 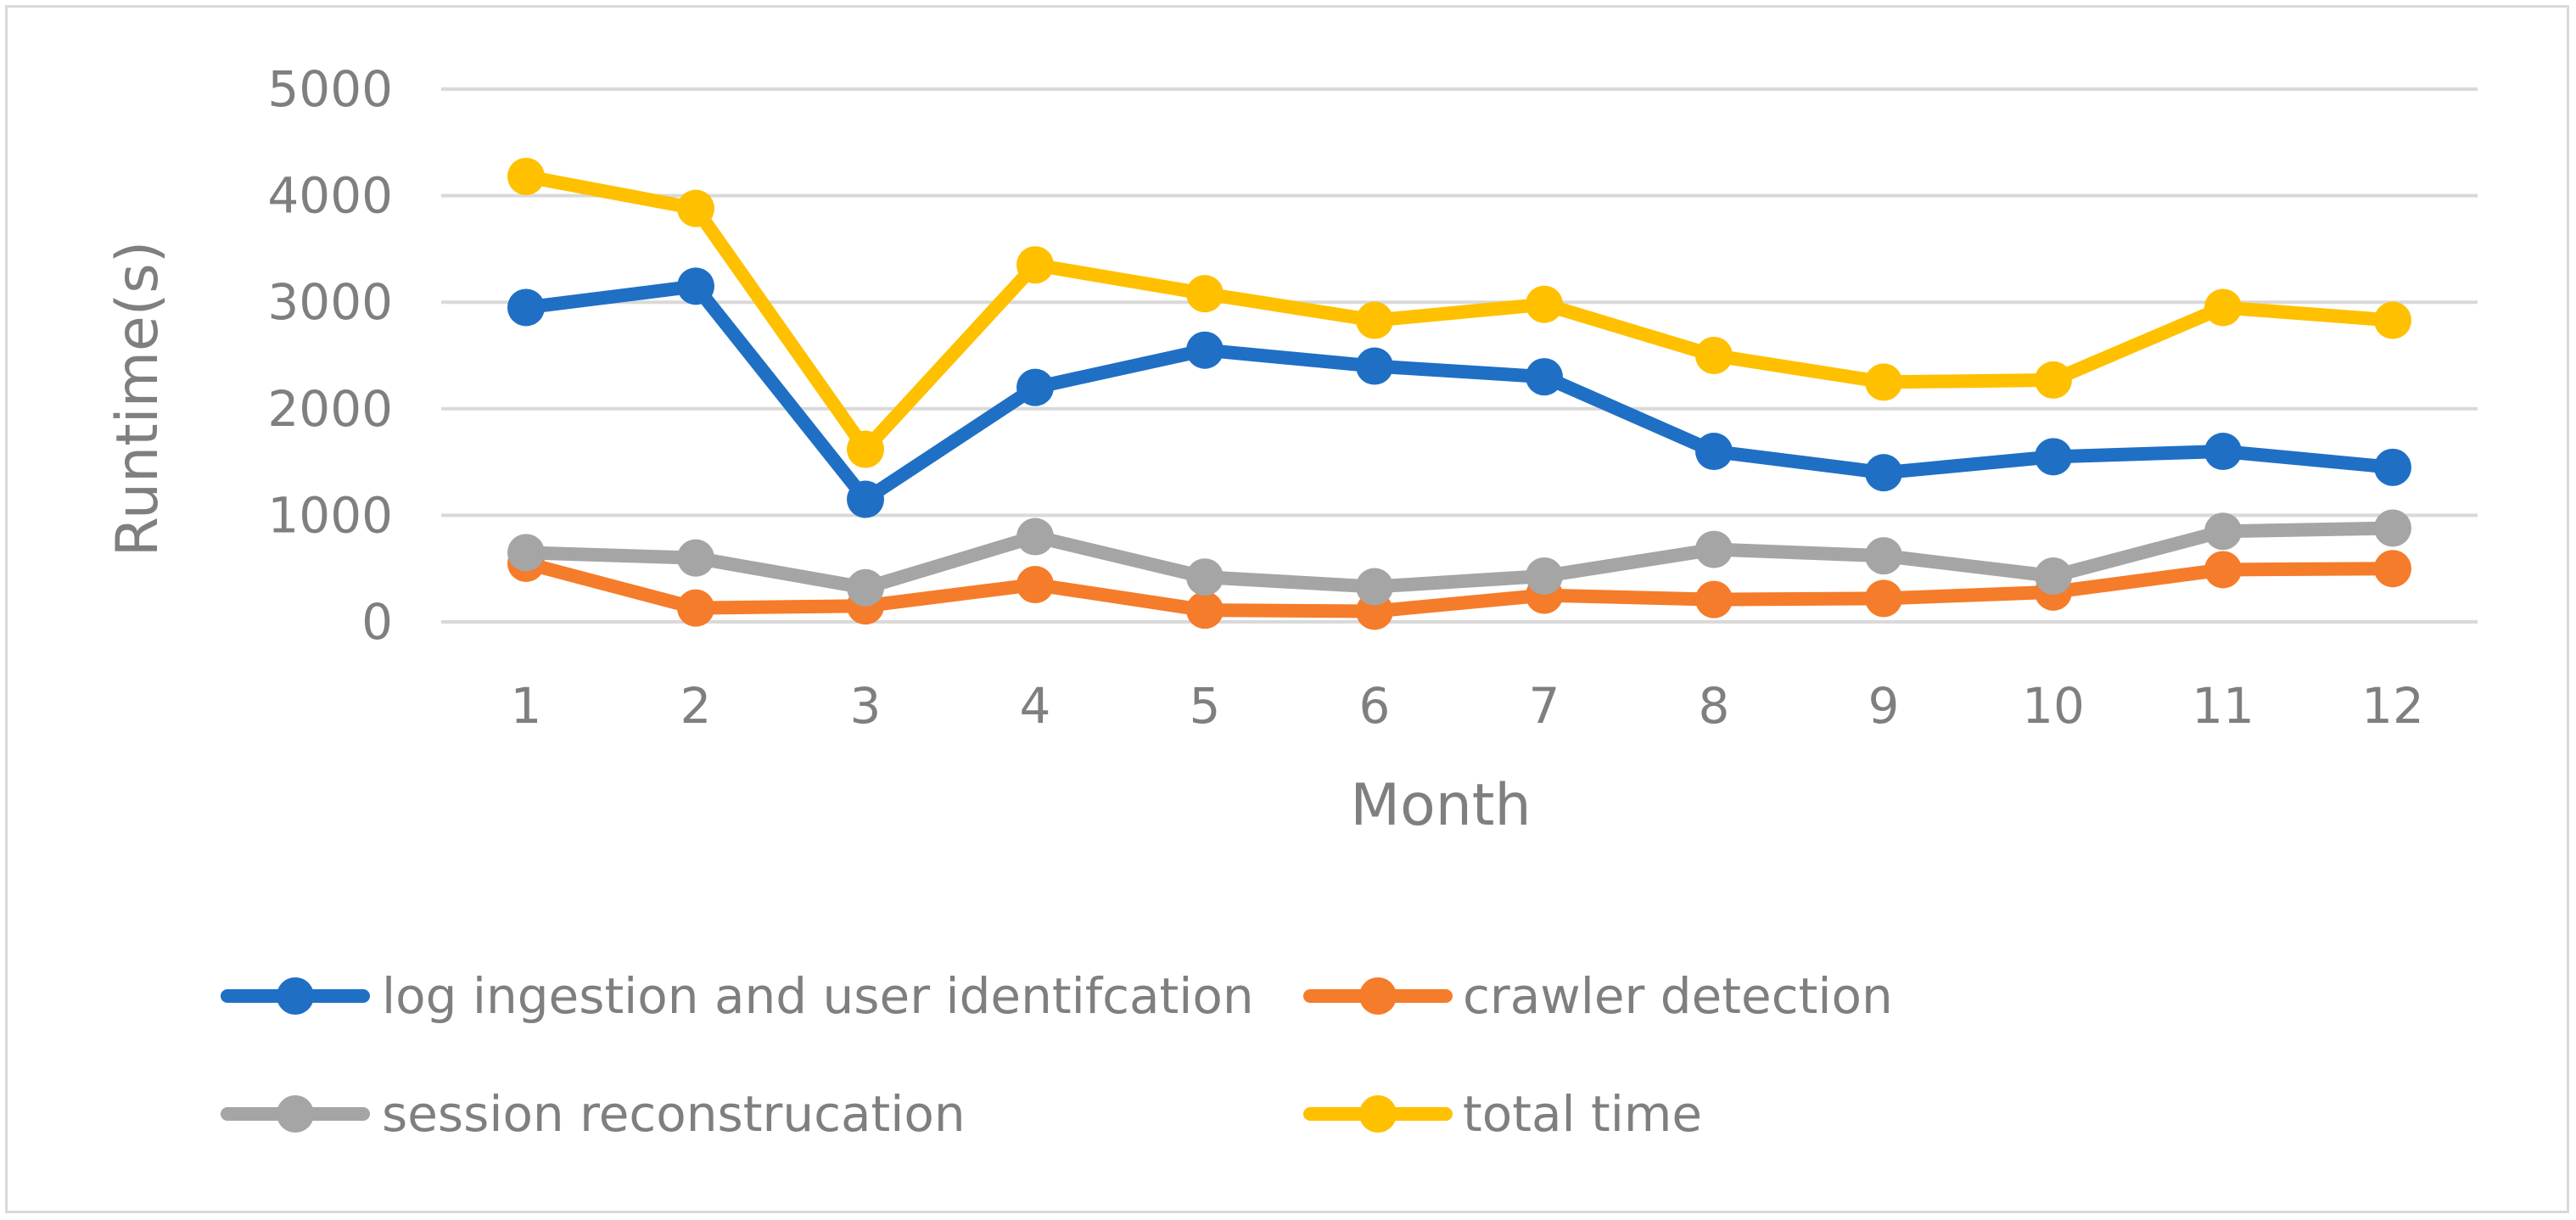 I want to click on x-tick-label: 4, so click(x=1035, y=706).